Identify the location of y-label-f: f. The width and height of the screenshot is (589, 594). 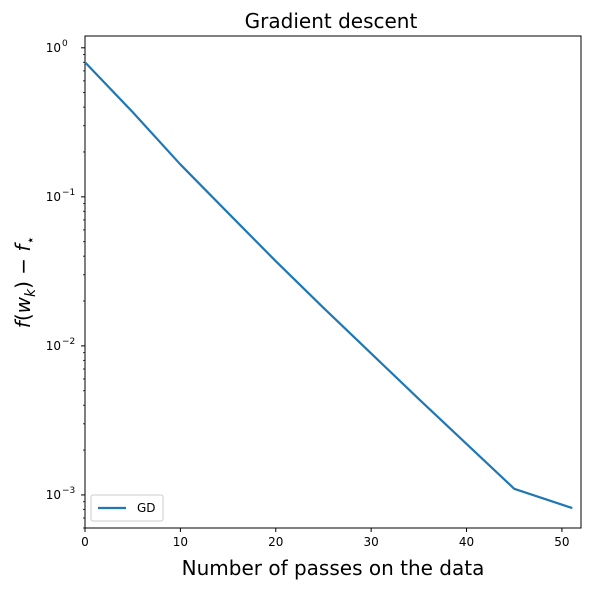
(23, 323).